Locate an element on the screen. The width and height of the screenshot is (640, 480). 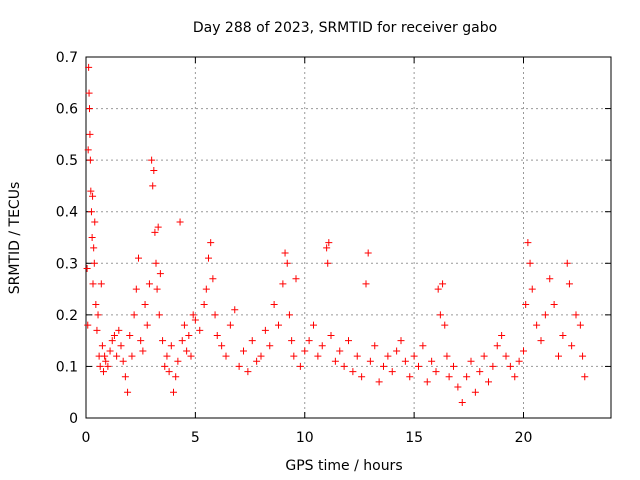
y-tick-label: 0 is located at coordinates (73, 419).